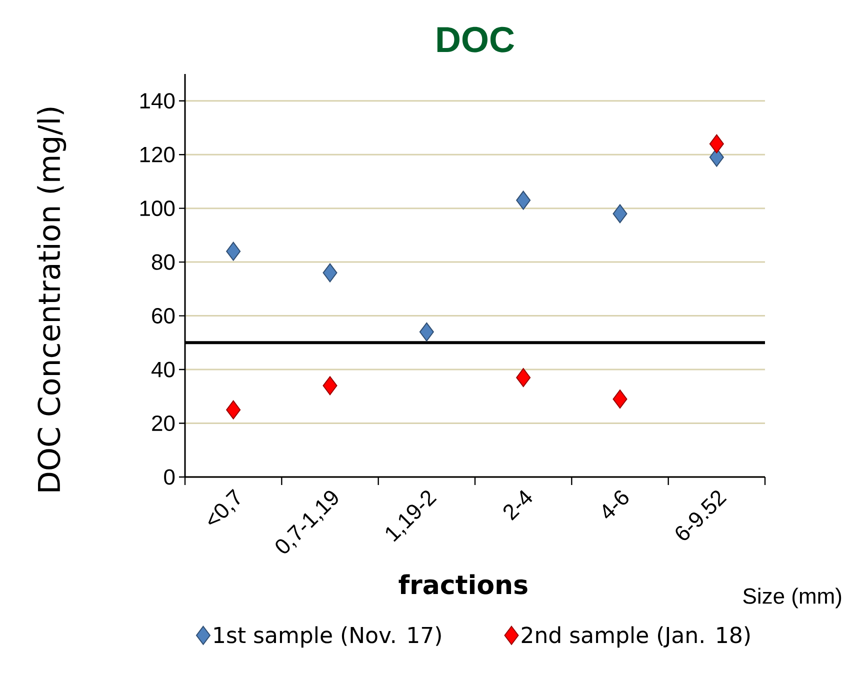  Describe the element at coordinates (157, 101) in the screenshot. I see `y-tick-label: 140` at that location.